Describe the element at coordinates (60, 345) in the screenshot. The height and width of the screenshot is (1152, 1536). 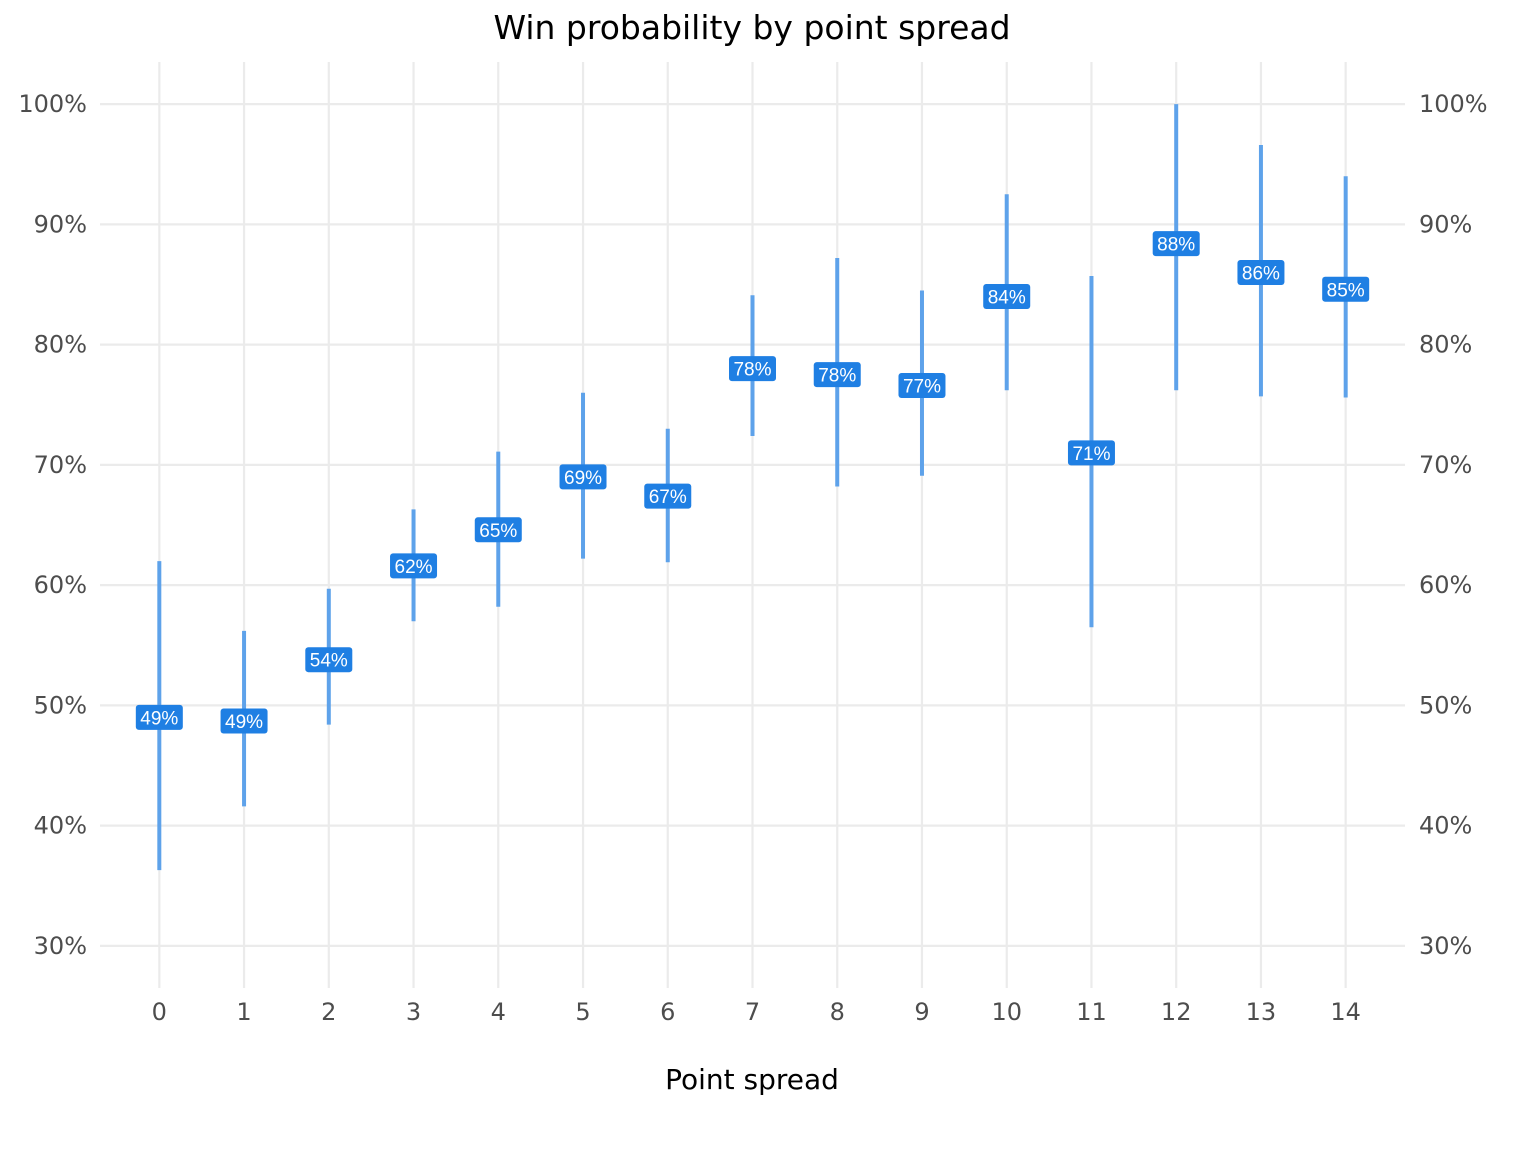
I see `y-tick-label-left: 80%` at that location.